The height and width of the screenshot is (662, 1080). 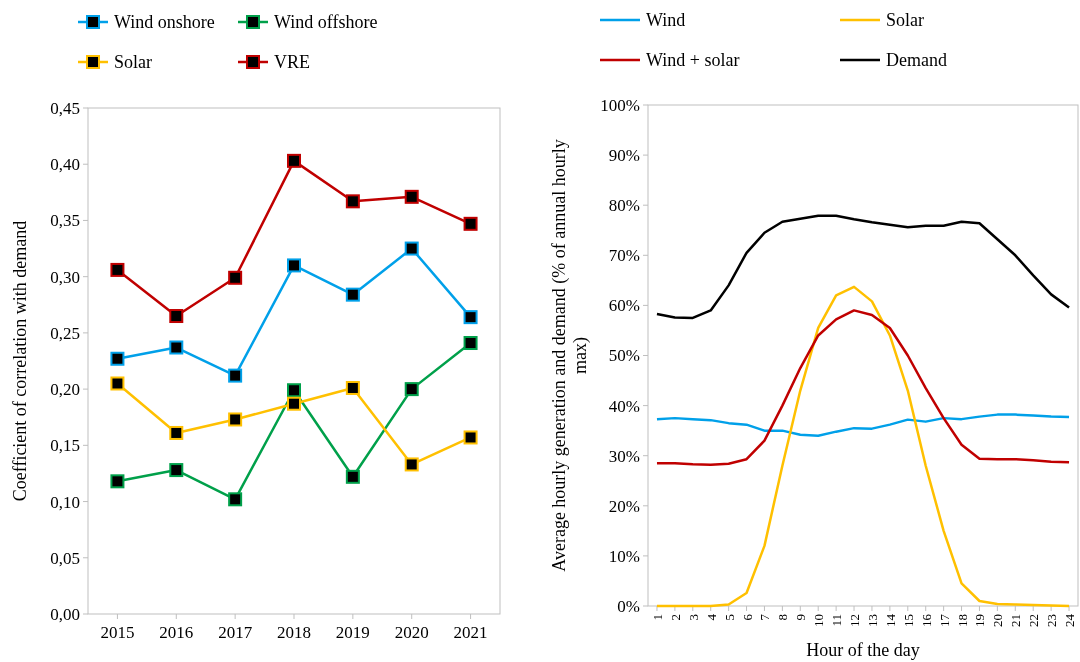 I want to click on y-tick-label: 60%, so click(x=624, y=306).